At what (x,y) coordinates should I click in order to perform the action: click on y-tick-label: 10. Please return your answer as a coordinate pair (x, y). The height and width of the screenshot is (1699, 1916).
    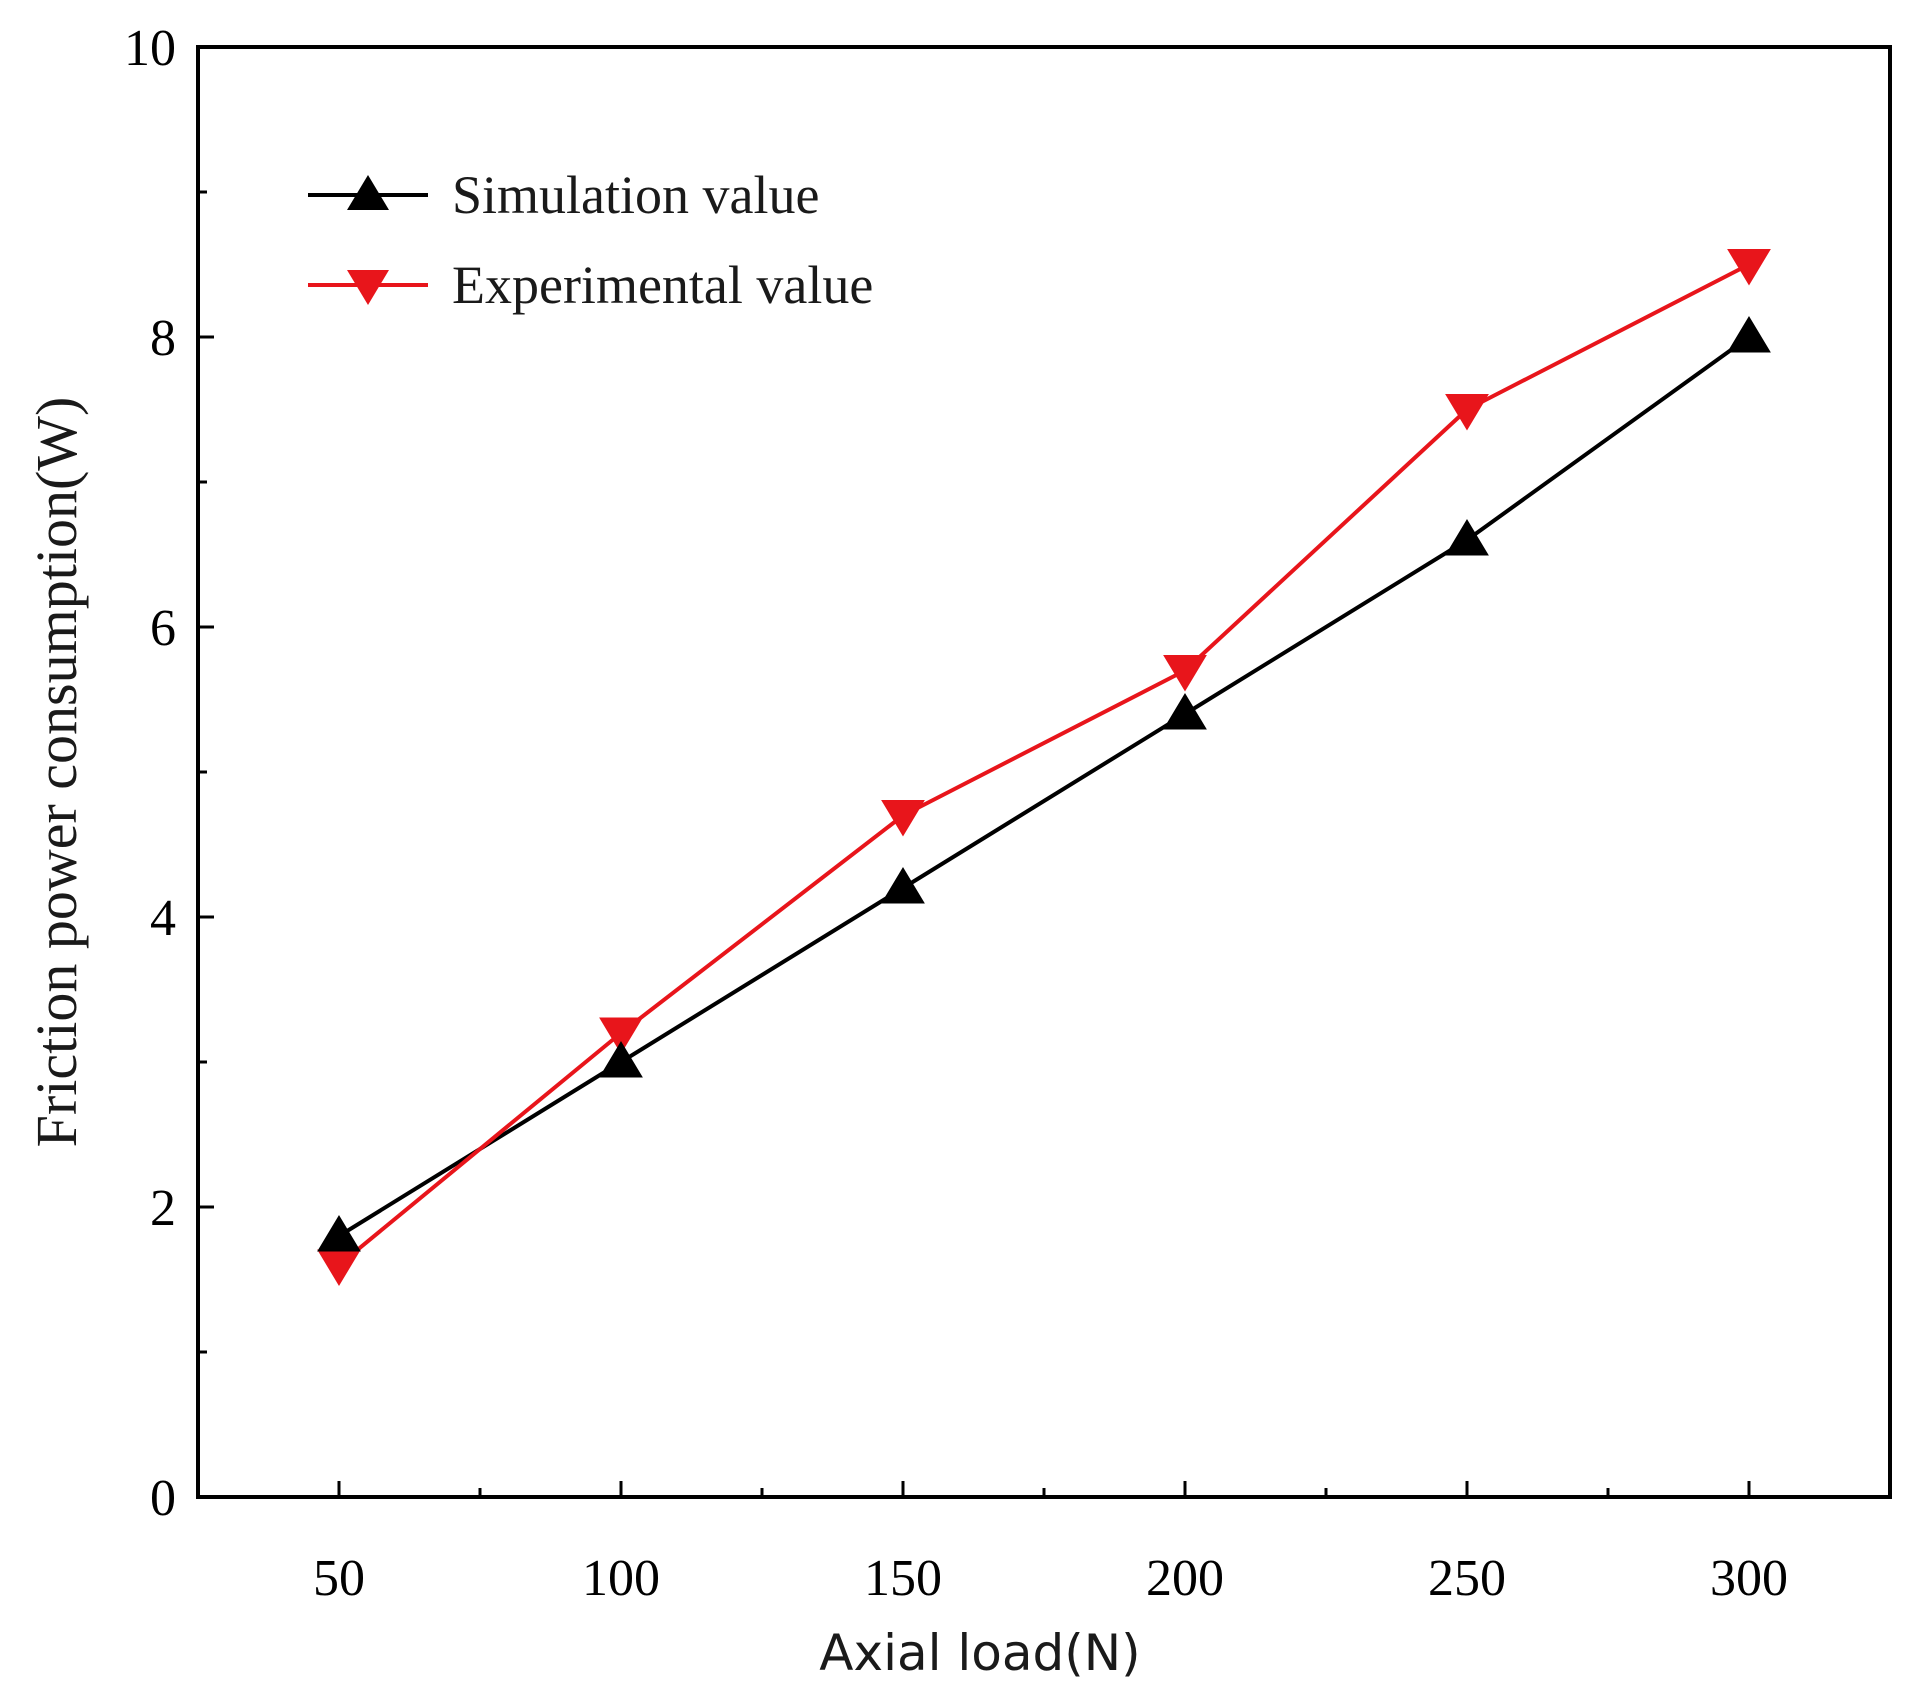
    Looking at the image, I should click on (150, 48).